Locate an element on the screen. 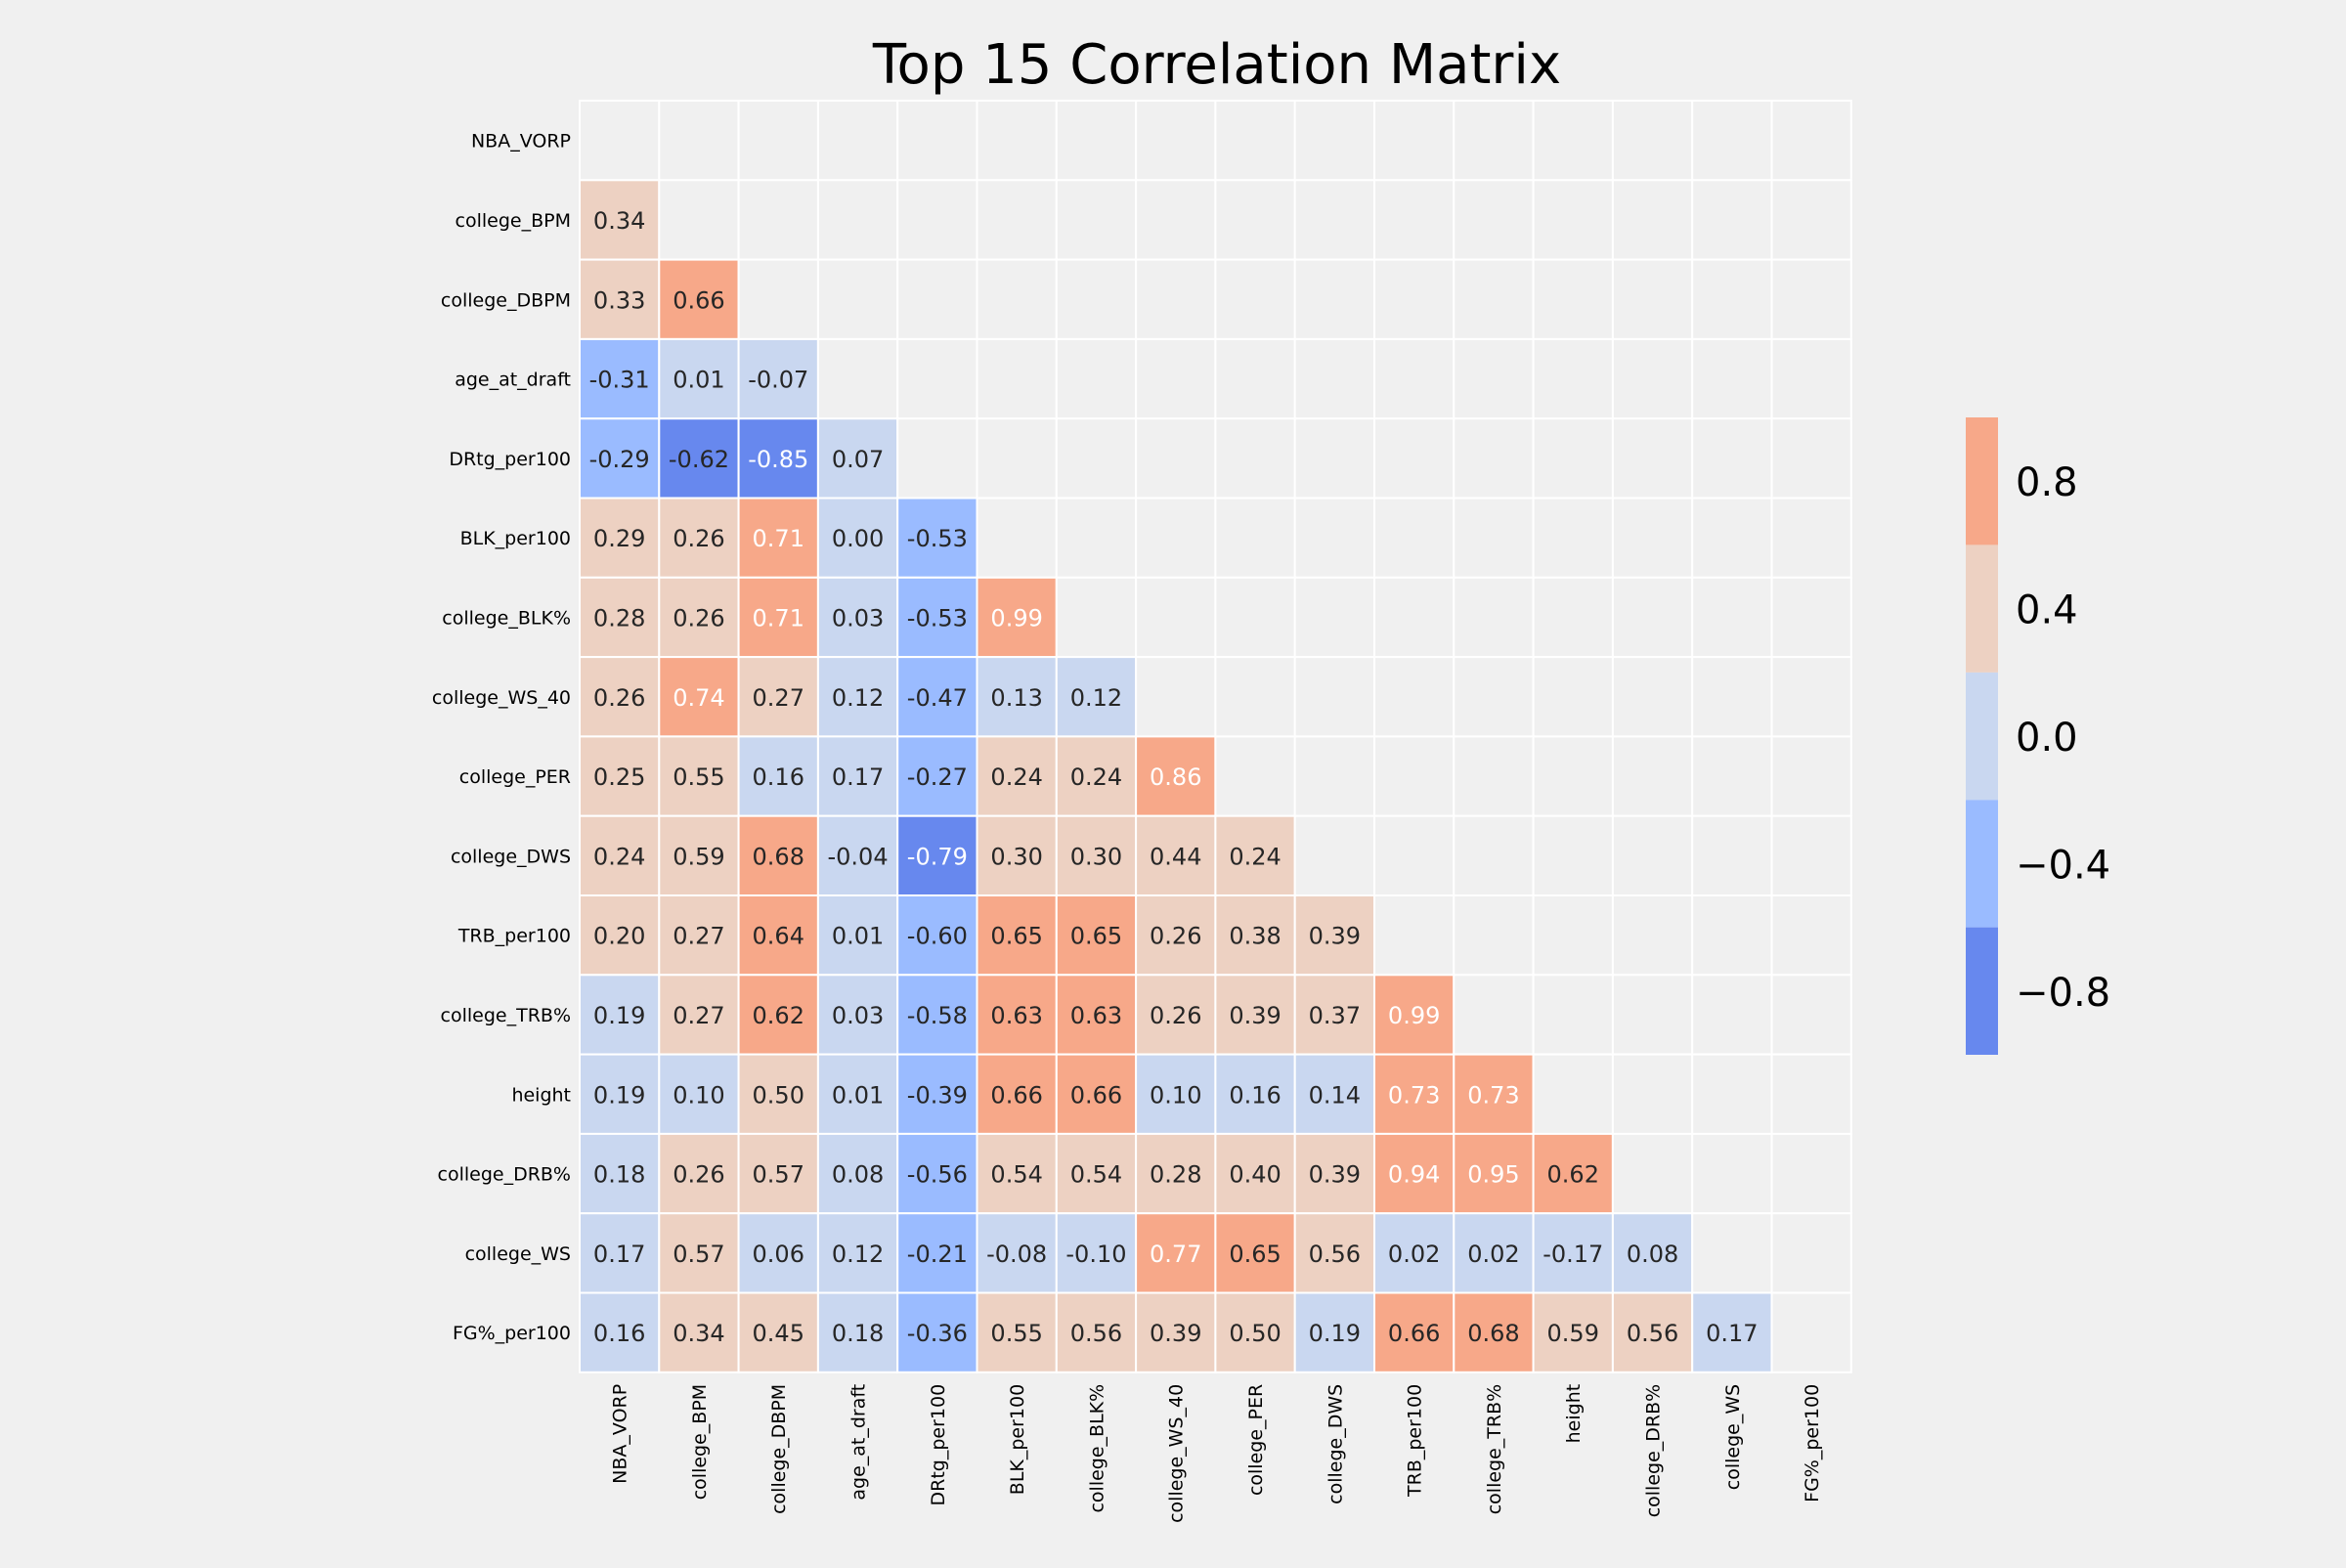 This screenshot has height=1568, width=2346. colorbar-tick-label: −0.8 is located at coordinates (2063, 993).